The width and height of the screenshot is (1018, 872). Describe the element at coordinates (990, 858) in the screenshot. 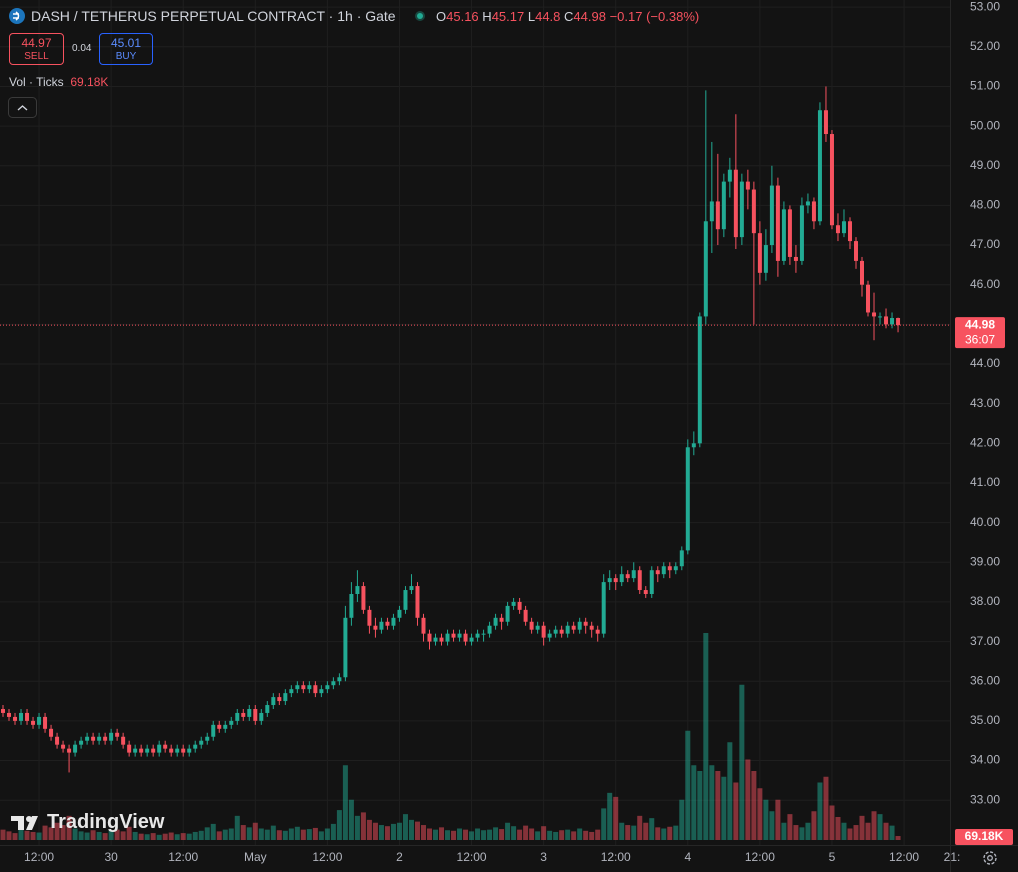

I see `settings-button` at that location.